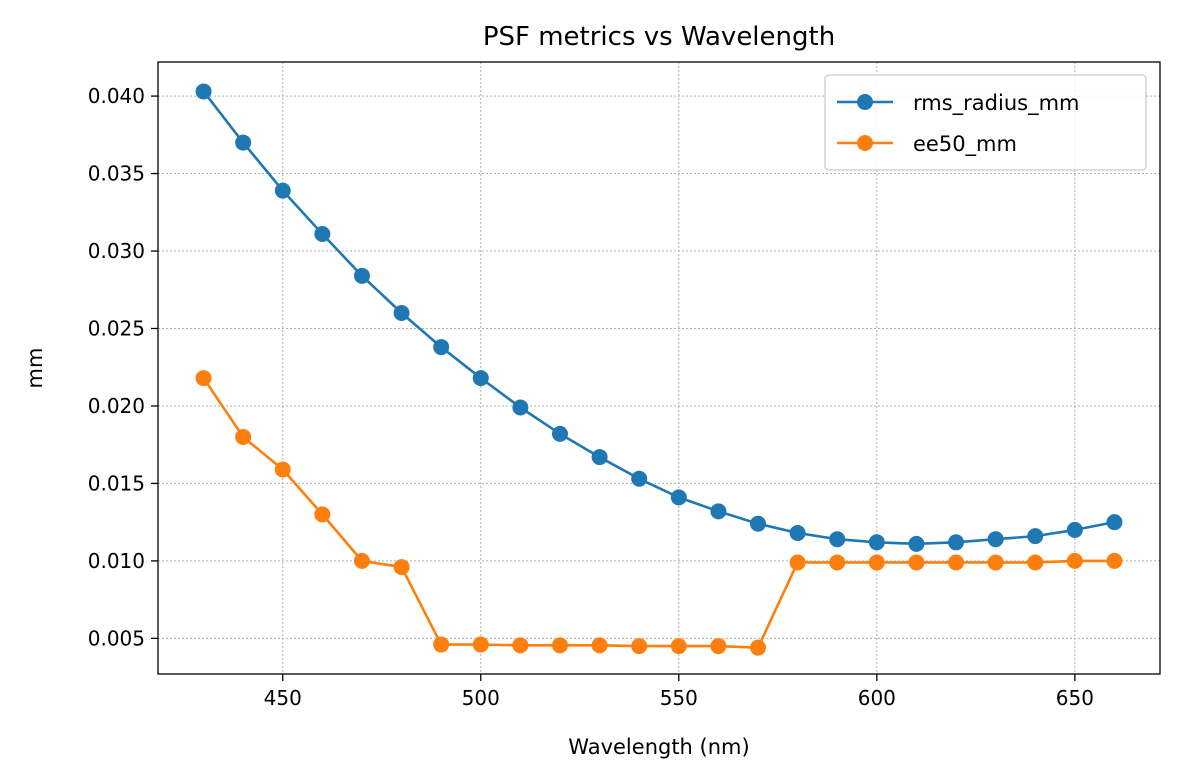 The height and width of the screenshot is (781, 1179). I want to click on x-tick-label: 450, so click(283, 698).